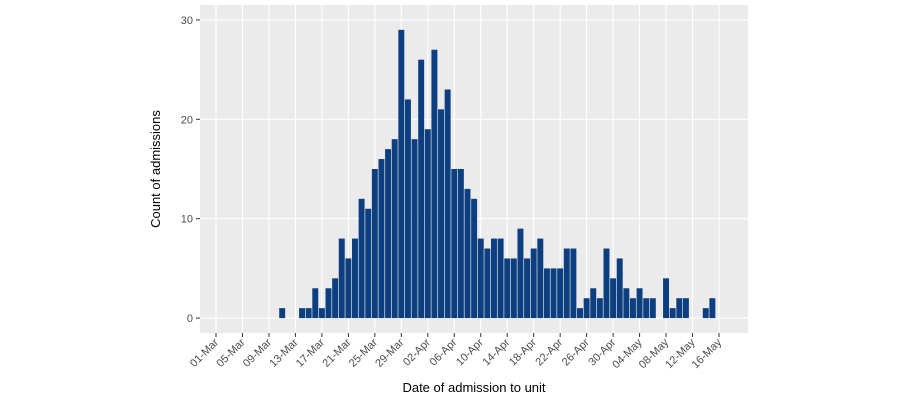  Describe the element at coordinates (363, 352) in the screenshot. I see `x-tick-label: 25-Mar` at that location.